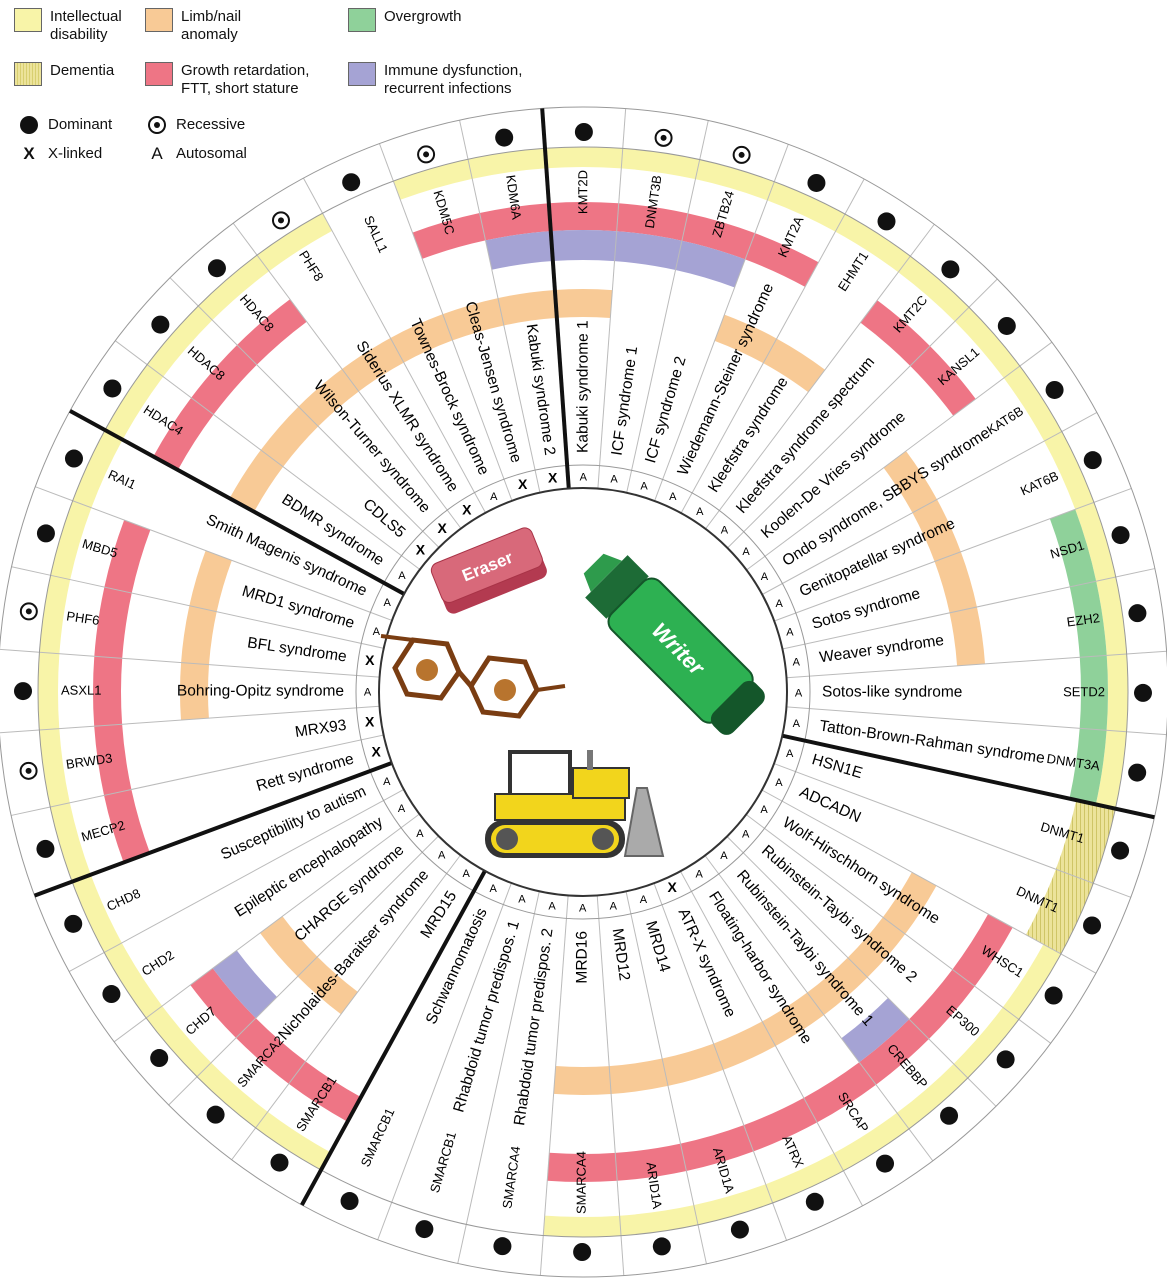 The height and width of the screenshot is (1280, 1167). What do you see at coordinates (488, 570) in the screenshot?
I see `eraser-icon: Eraser` at bounding box center [488, 570].